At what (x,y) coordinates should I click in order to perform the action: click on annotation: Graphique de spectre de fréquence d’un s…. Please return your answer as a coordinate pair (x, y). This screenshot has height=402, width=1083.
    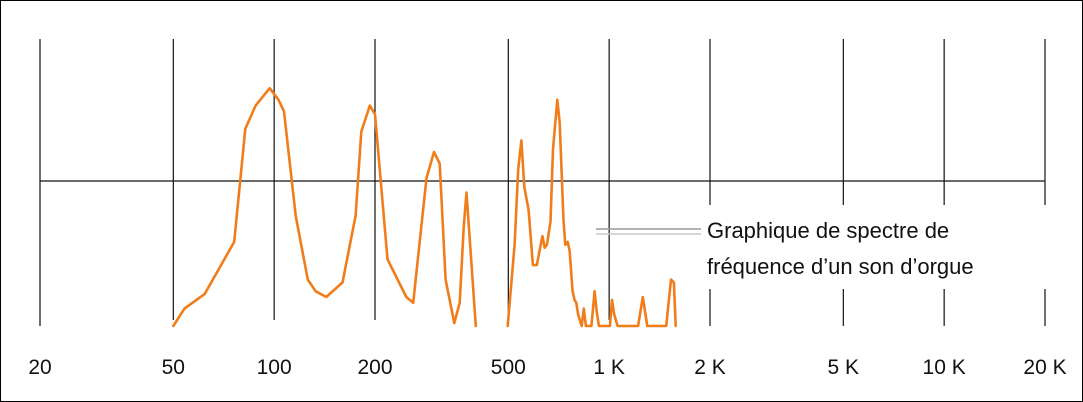
    Looking at the image, I should click on (831, 247).